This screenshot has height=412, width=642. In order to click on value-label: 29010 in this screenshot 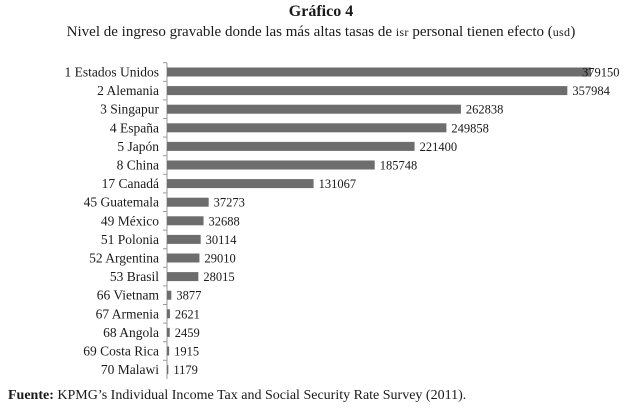, I will do `click(219, 259)`.